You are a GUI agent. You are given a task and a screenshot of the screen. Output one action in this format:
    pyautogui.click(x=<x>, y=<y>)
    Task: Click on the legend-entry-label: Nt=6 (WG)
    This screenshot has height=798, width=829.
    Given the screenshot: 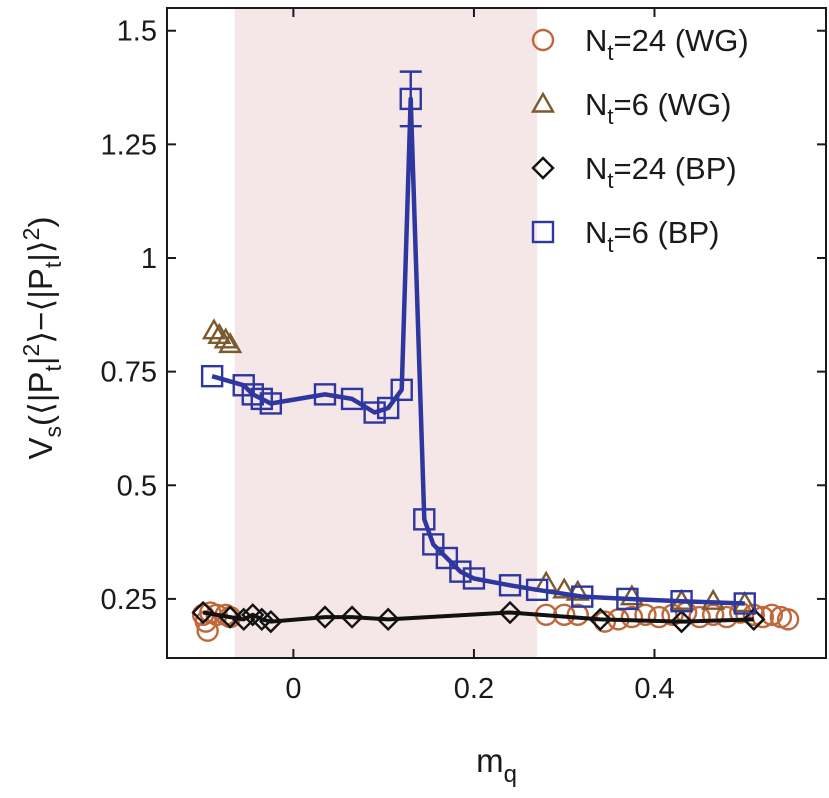 What is the action you would take?
    pyautogui.click(x=658, y=108)
    